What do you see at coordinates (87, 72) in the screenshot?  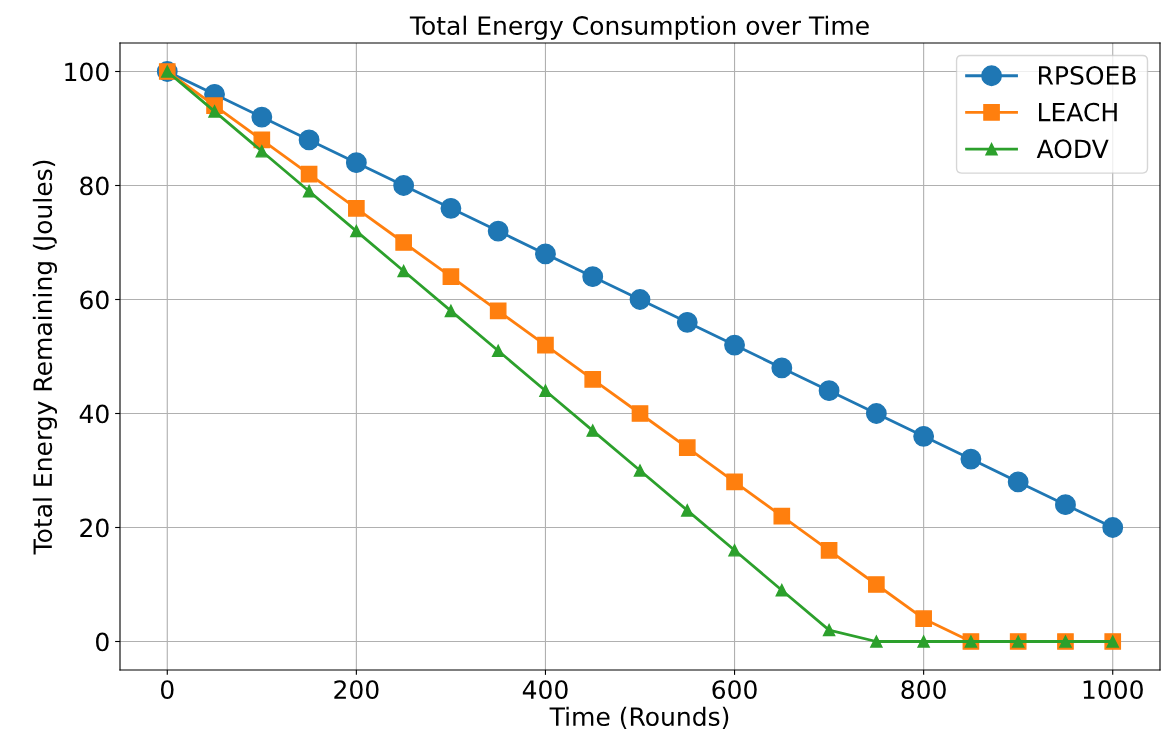 I see `y-tick-label: 100` at bounding box center [87, 72].